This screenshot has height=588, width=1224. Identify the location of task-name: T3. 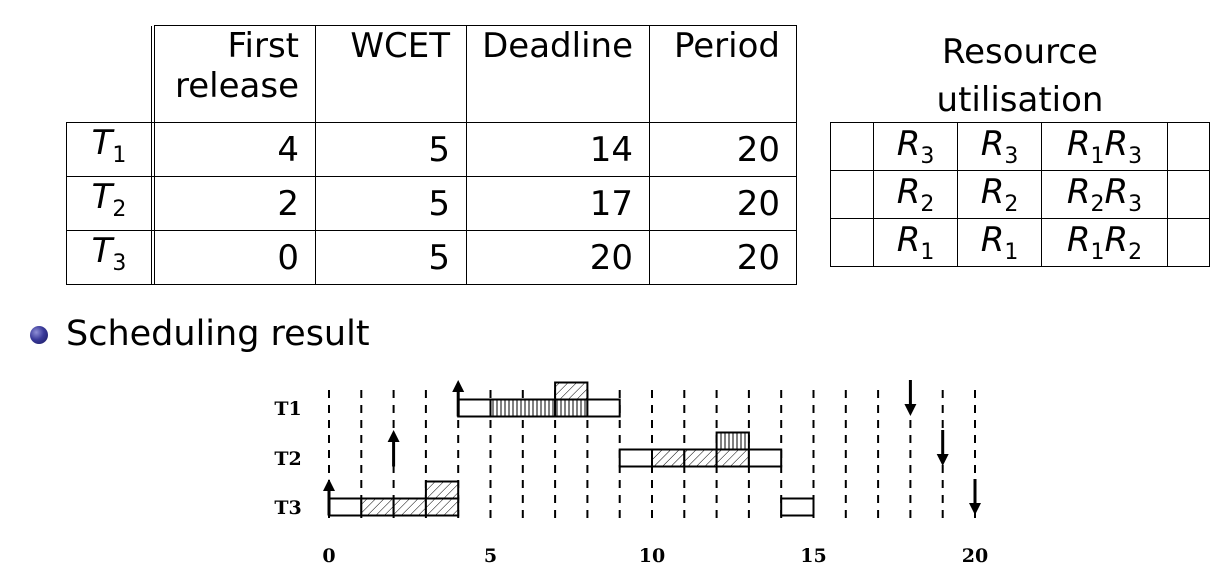
(109, 257).